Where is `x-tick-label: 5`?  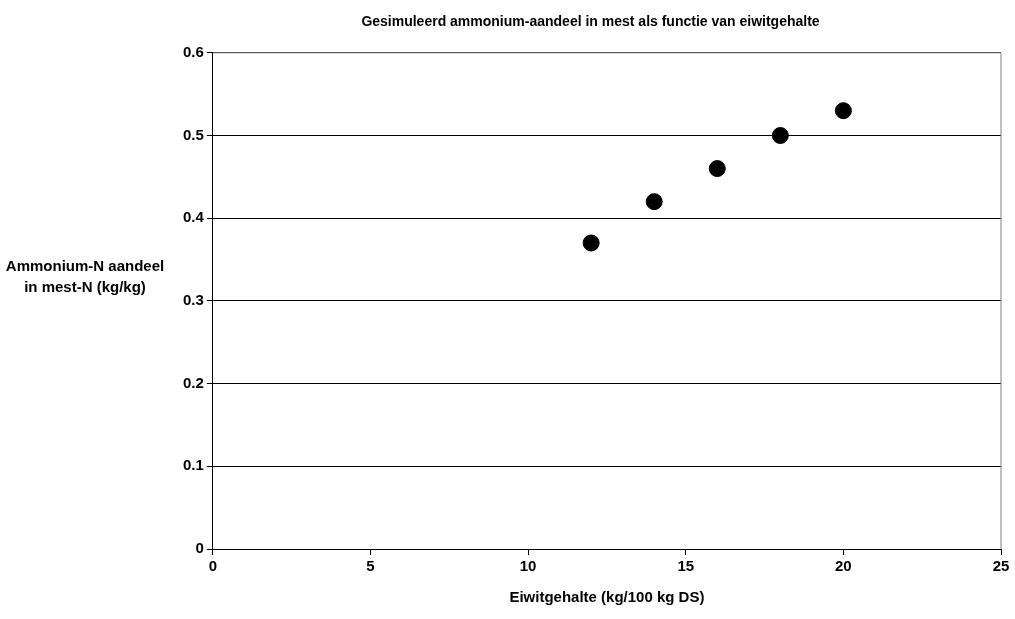
x-tick-label: 5 is located at coordinates (370, 566).